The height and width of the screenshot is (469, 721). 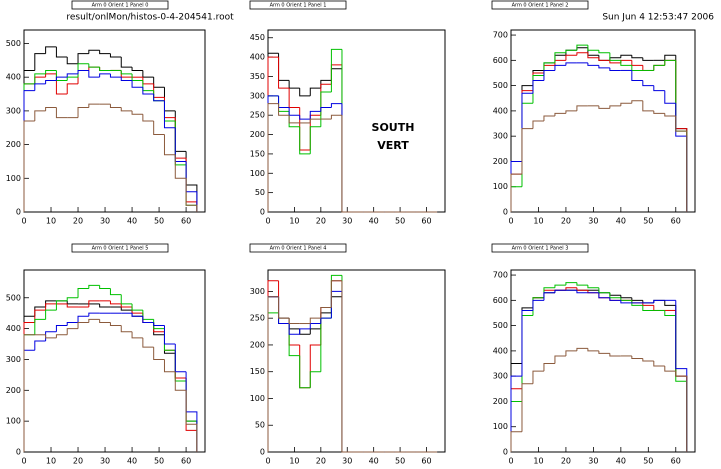 I want to click on x-tick-label: 0, so click(x=267, y=461).